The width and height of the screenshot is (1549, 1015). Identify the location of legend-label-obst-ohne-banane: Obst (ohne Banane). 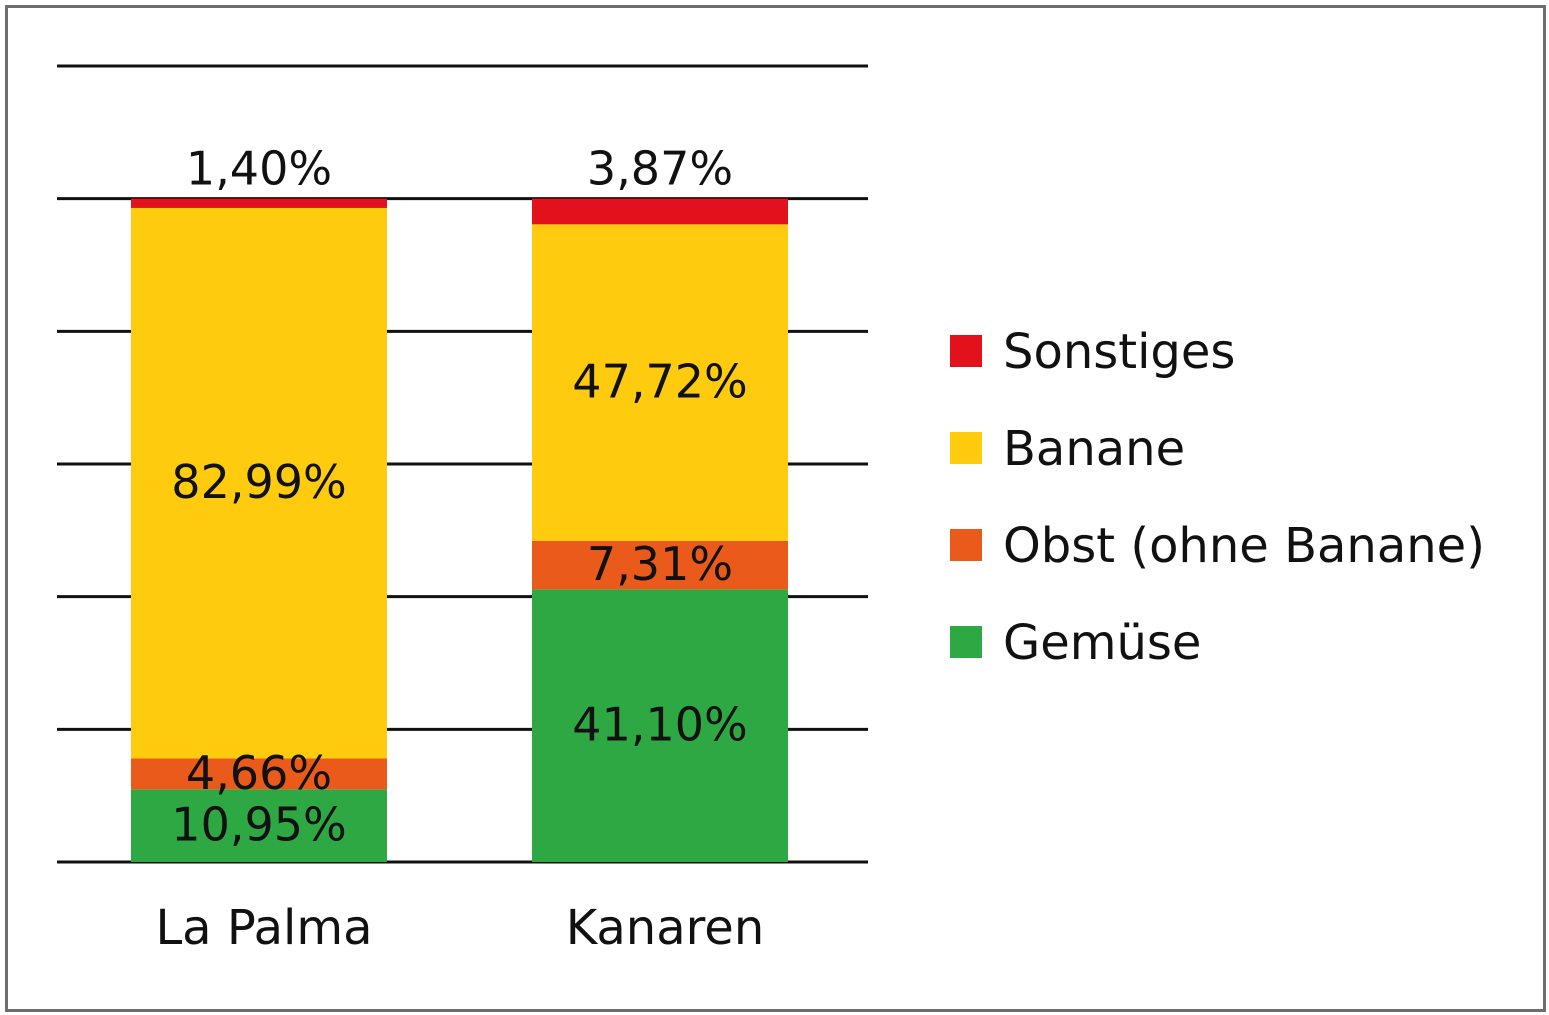
(1244, 546).